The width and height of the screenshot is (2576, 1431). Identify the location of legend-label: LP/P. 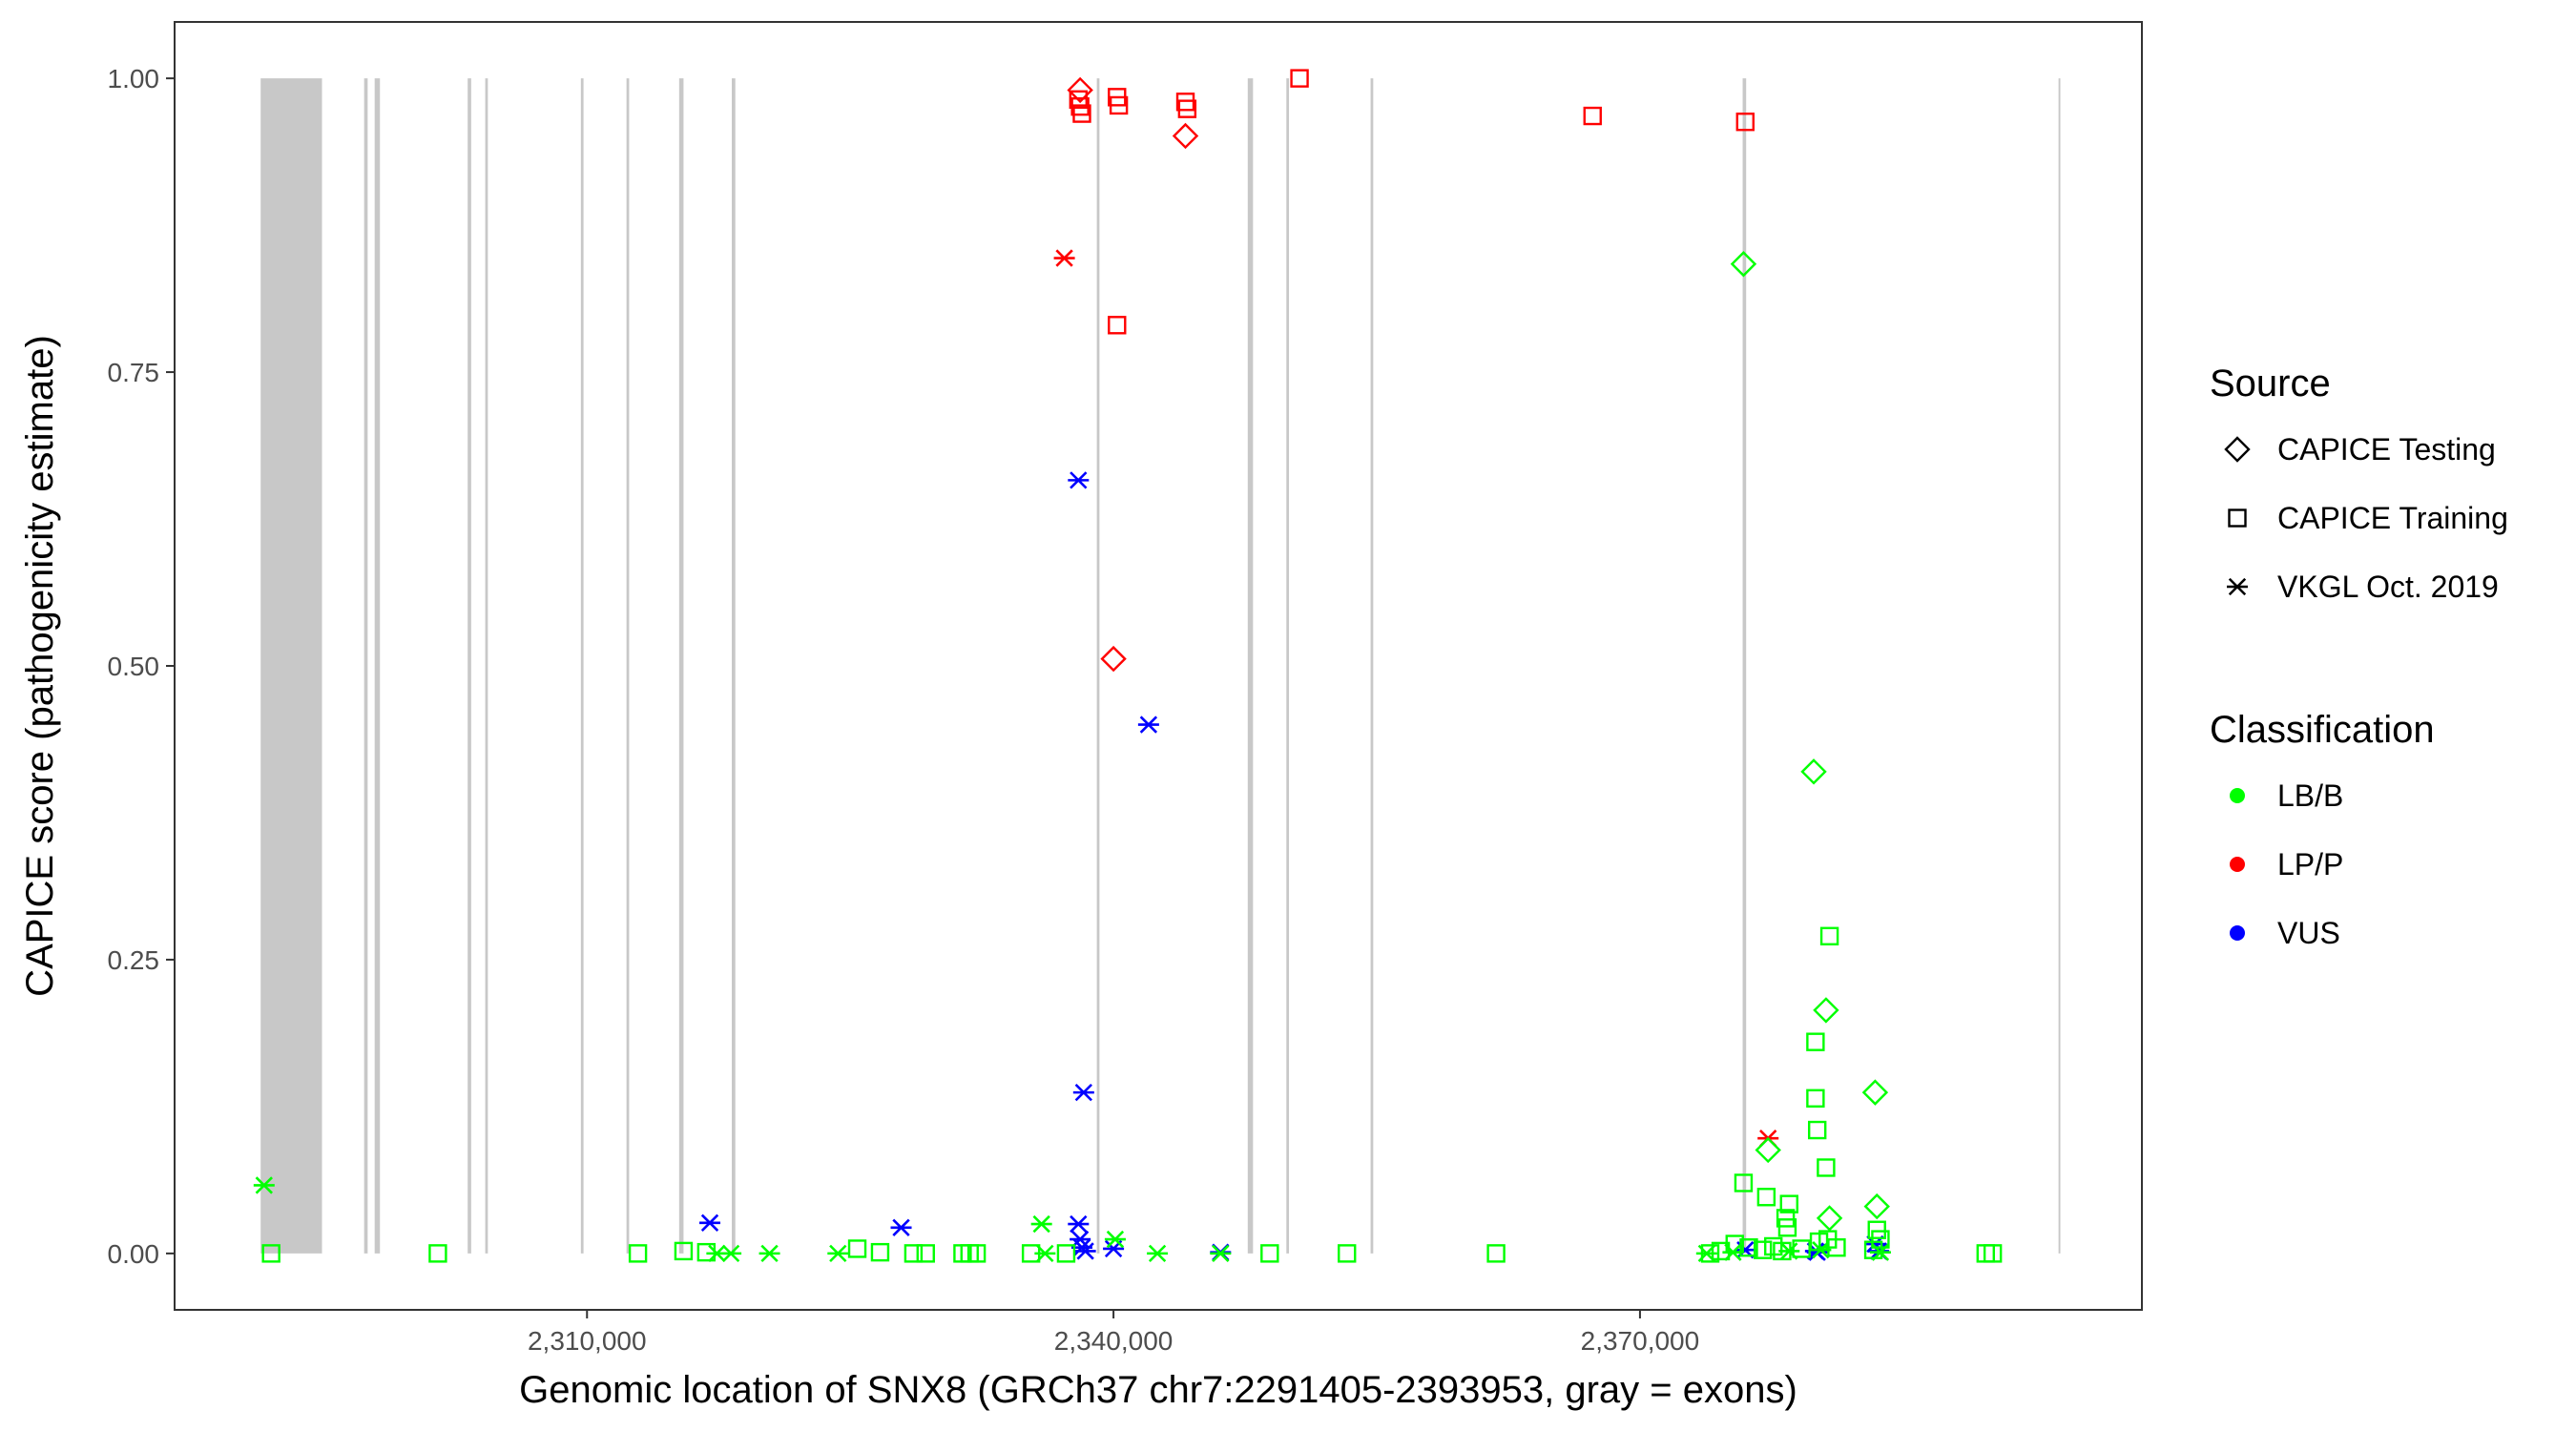
(2310, 864).